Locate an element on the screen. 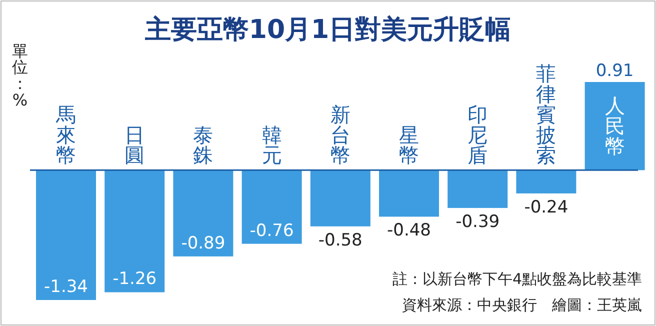 This screenshot has width=656, height=326. chart-title: 主要亞幣10月1日對美元升貶幅 is located at coordinates (328, 30).